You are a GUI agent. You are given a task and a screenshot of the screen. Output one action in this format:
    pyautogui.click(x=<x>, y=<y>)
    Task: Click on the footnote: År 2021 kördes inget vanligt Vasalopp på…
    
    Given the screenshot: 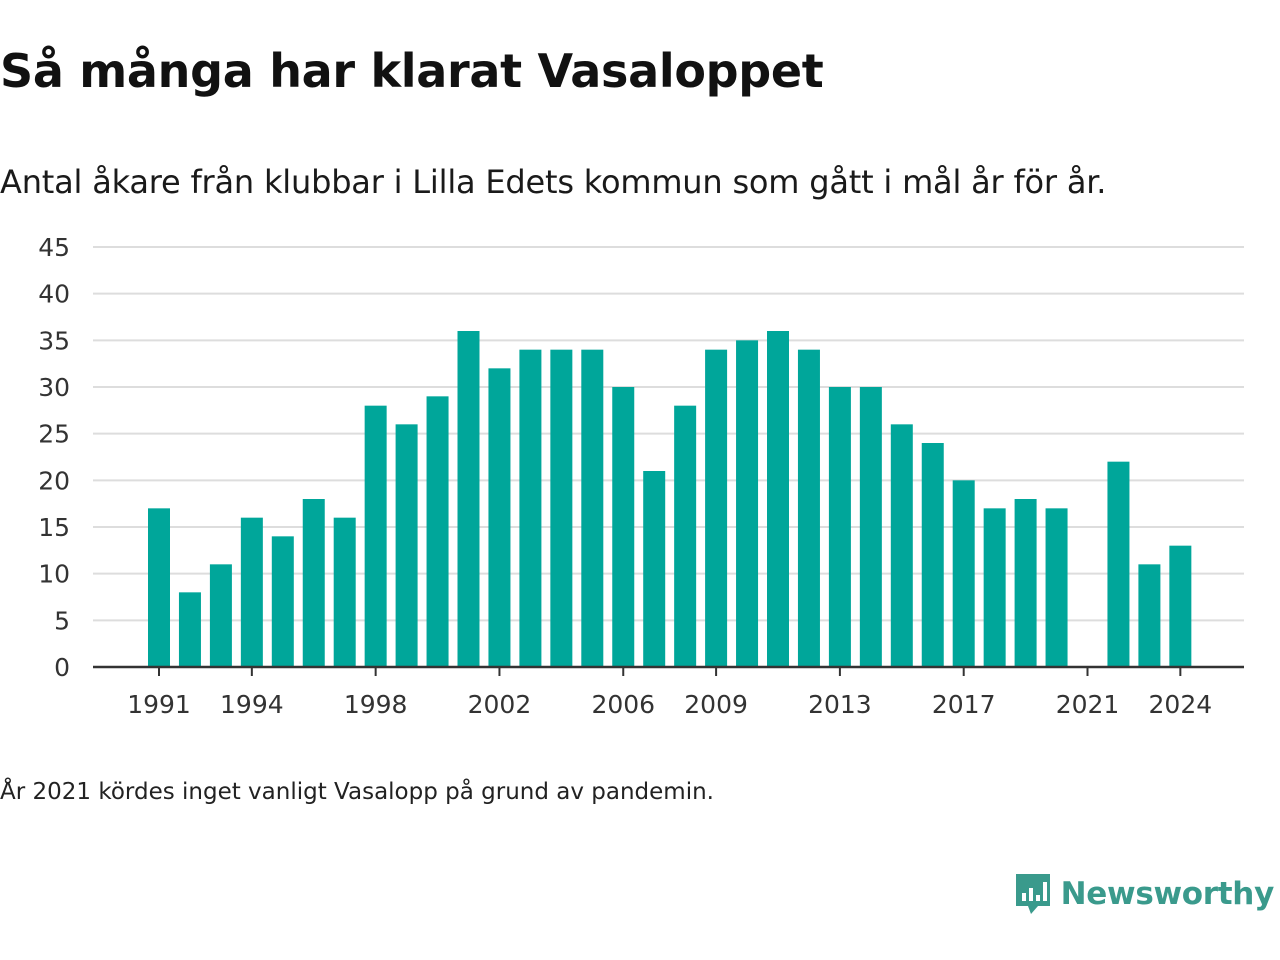 What is the action you would take?
    pyautogui.click(x=357, y=792)
    